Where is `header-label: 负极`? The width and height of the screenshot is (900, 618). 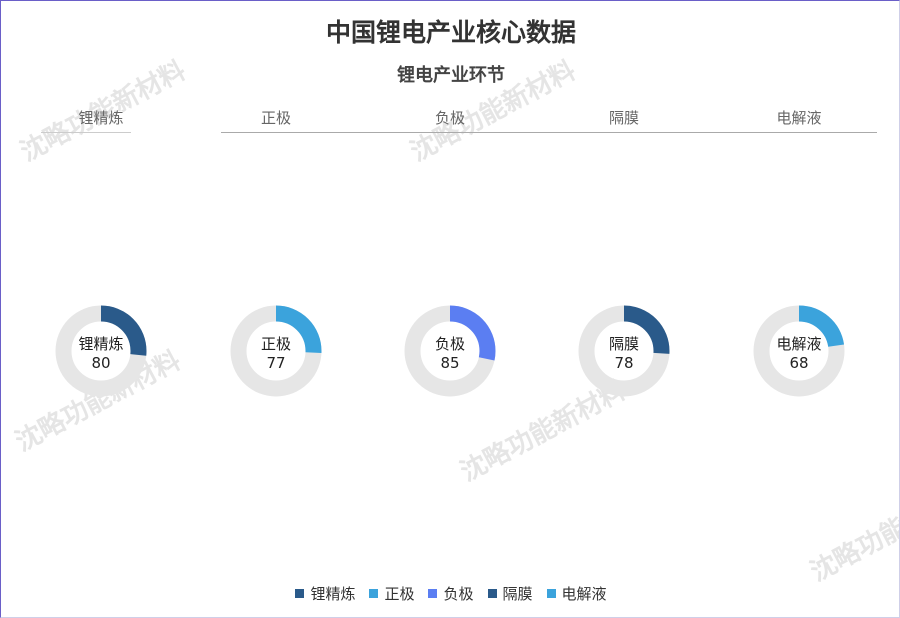
header-label: 负极 is located at coordinates (449, 118).